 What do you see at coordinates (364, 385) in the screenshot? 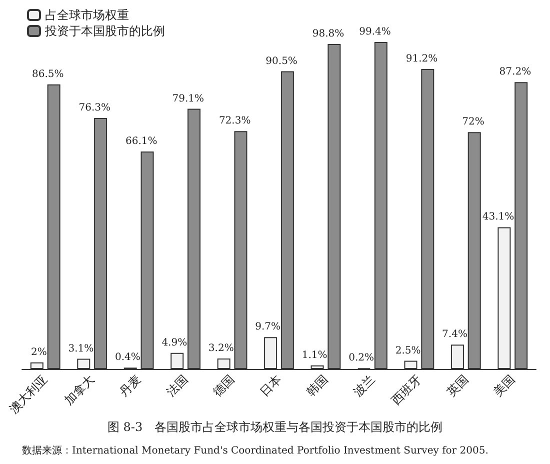
I see `x-tick-label: 波兰` at bounding box center [364, 385].